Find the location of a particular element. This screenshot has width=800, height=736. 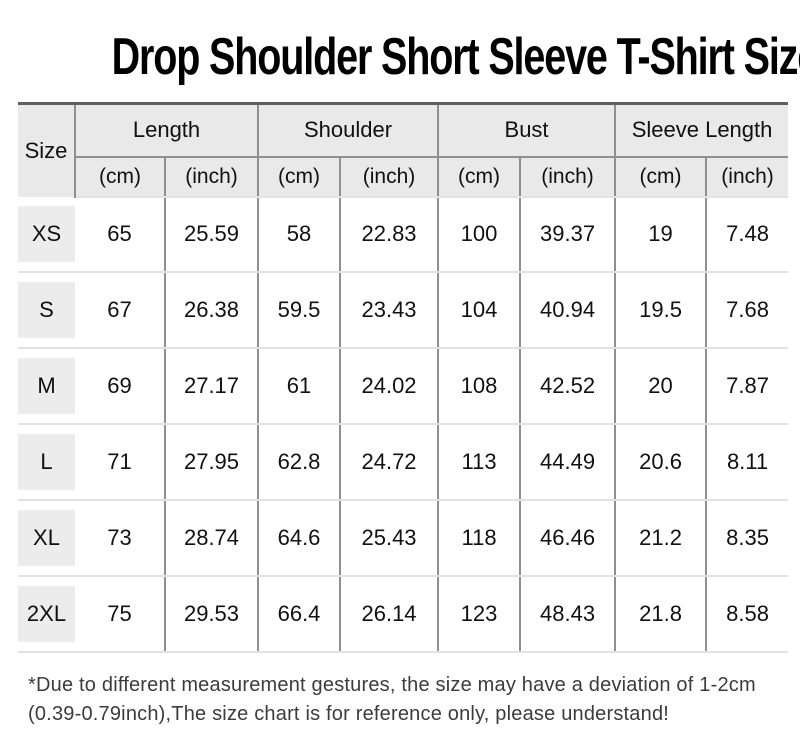

sleeve-cm-value: 20.6 is located at coordinates (661, 462).